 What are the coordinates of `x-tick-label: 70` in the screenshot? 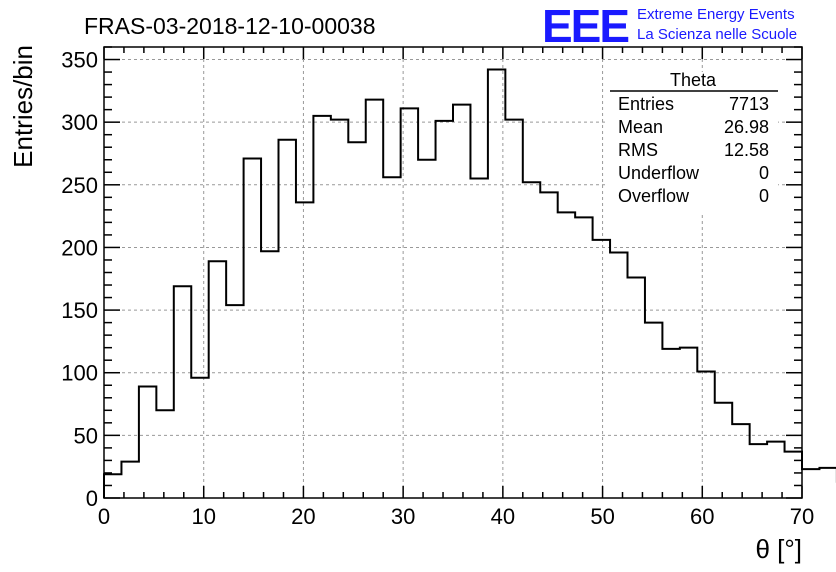 It's located at (802, 516).